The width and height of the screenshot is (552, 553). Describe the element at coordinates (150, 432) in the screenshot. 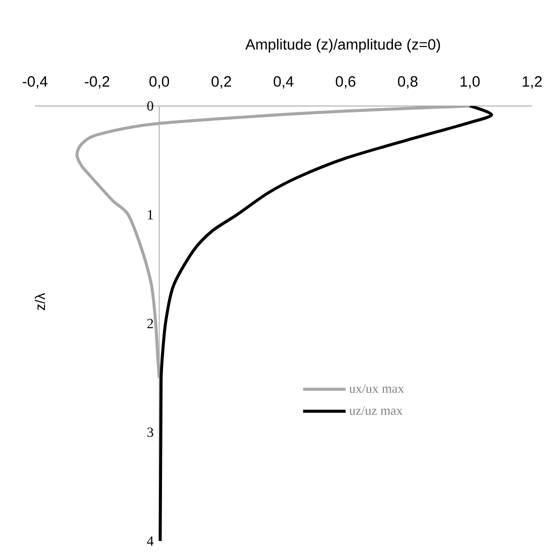

I see `y-tick-label: 3` at that location.